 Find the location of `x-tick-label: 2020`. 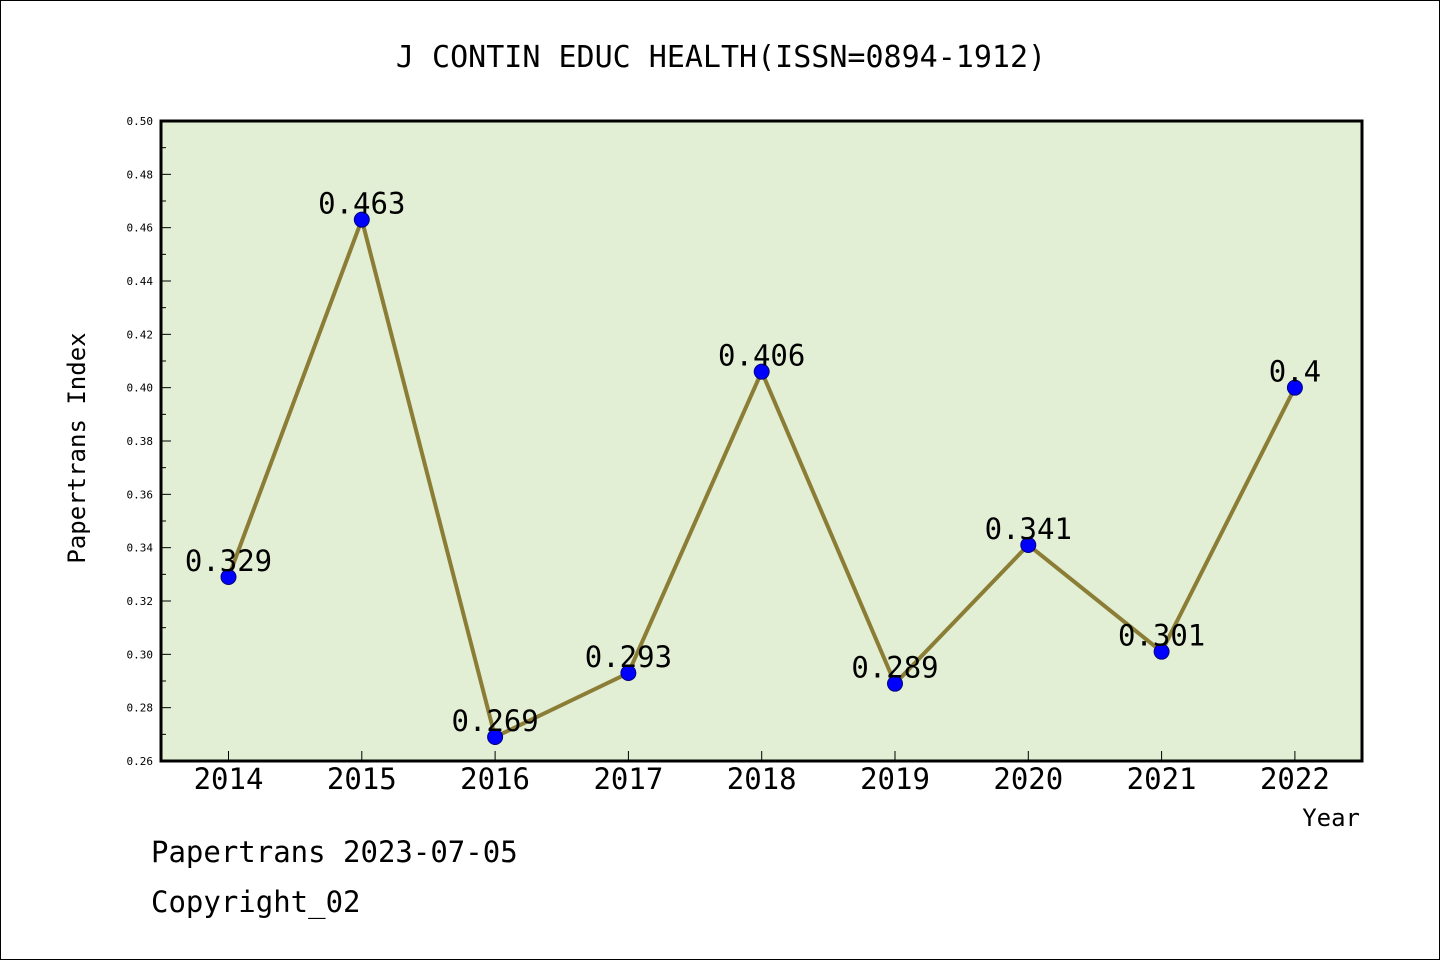

x-tick-label: 2020 is located at coordinates (1028, 779).